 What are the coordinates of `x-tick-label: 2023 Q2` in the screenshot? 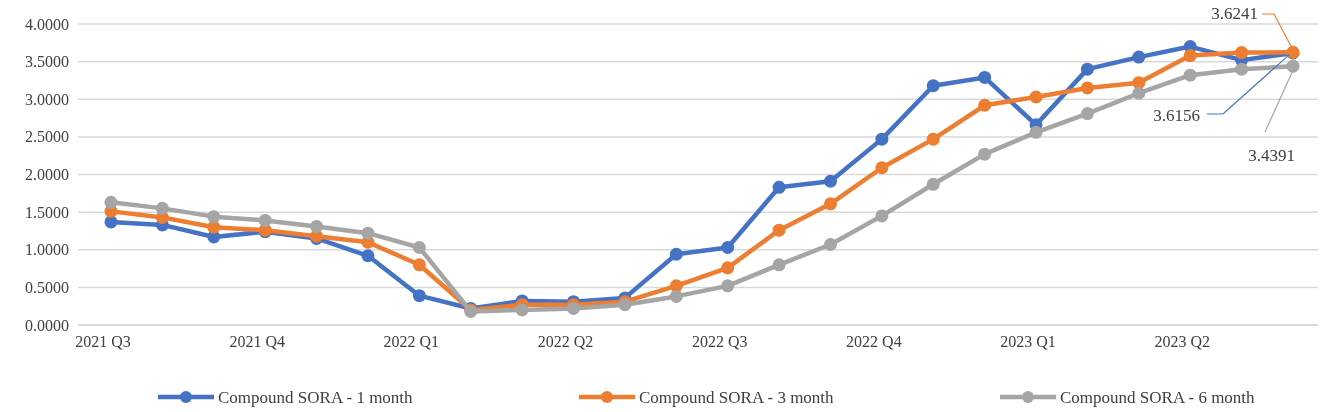 It's located at (1182, 341).